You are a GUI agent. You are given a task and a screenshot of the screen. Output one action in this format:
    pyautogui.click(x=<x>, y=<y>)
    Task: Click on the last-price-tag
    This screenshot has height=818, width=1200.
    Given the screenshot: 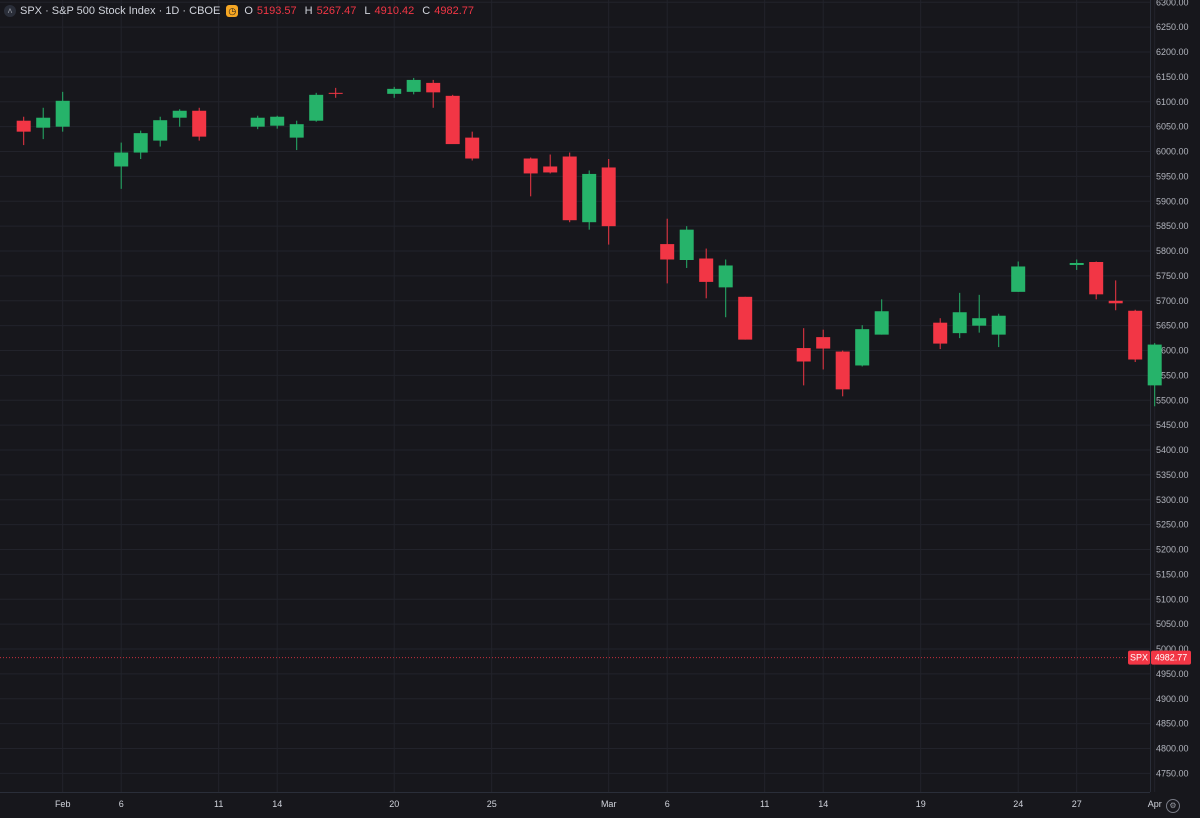 What is the action you would take?
    pyautogui.click(x=1171, y=657)
    